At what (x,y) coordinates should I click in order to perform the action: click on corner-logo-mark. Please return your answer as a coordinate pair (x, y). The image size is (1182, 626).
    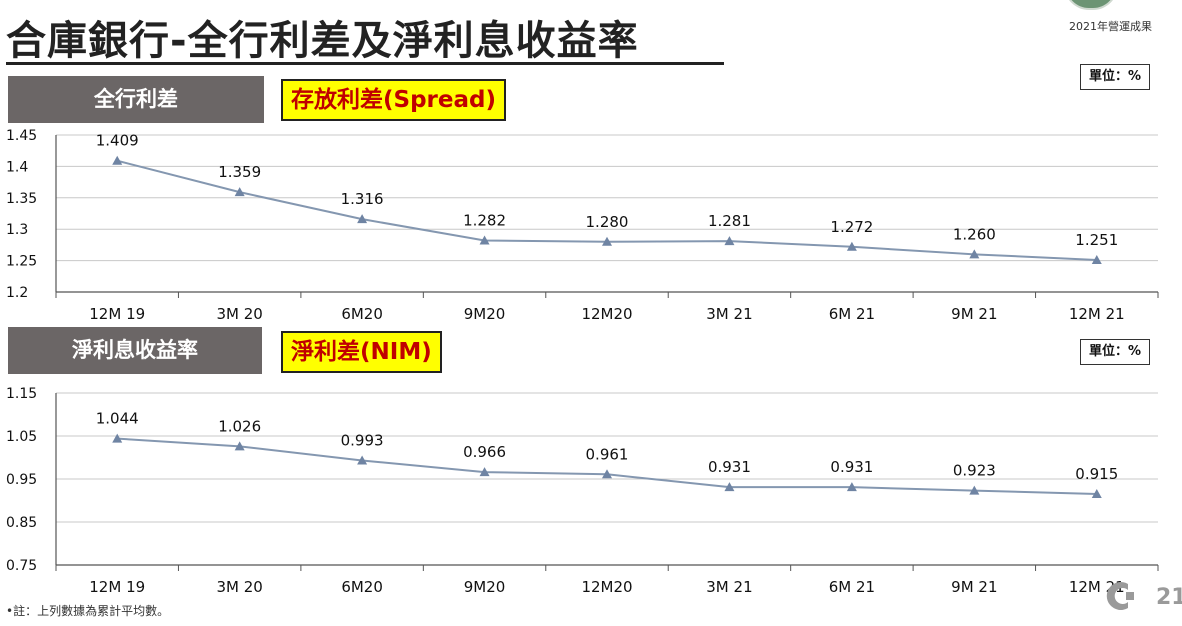
    Looking at the image, I should click on (1117, 596).